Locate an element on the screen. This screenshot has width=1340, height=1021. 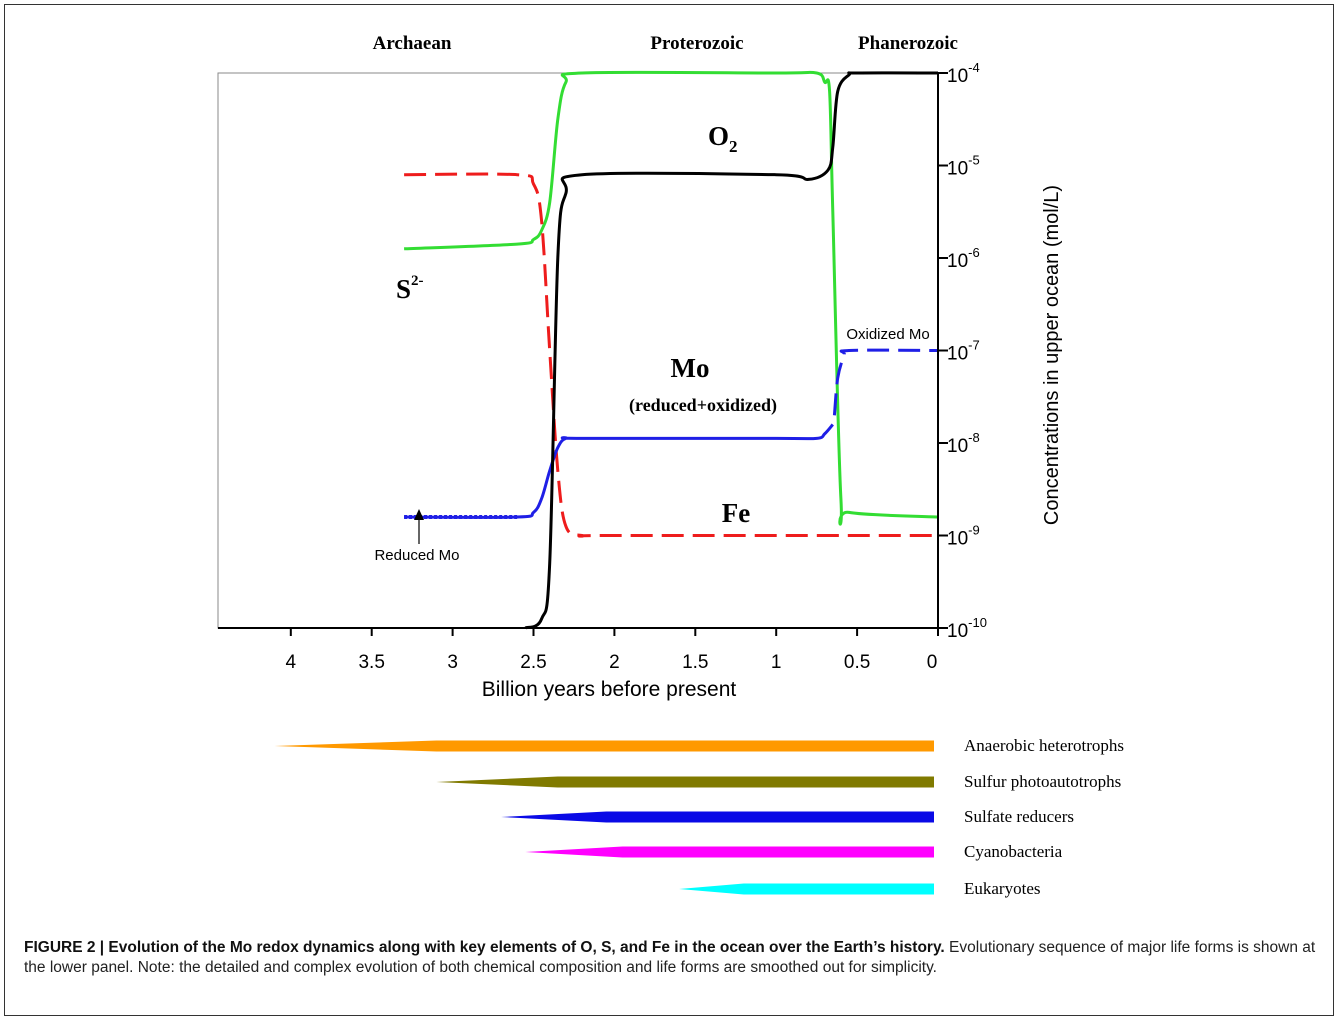
y-axis-label: Concentrations in upper ocean (mol/L) is located at coordinates (1052, 355).